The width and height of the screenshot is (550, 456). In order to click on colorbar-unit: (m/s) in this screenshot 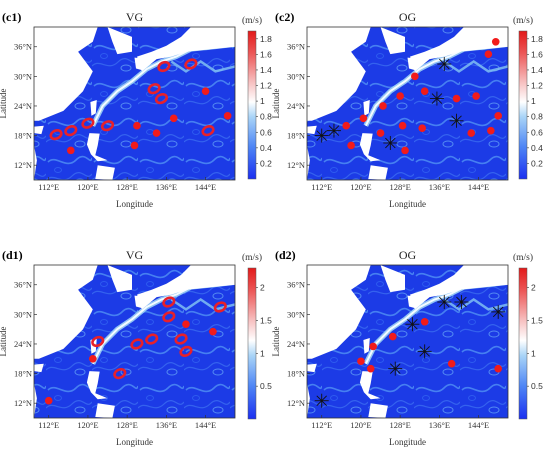, I will do `click(252, 257)`.